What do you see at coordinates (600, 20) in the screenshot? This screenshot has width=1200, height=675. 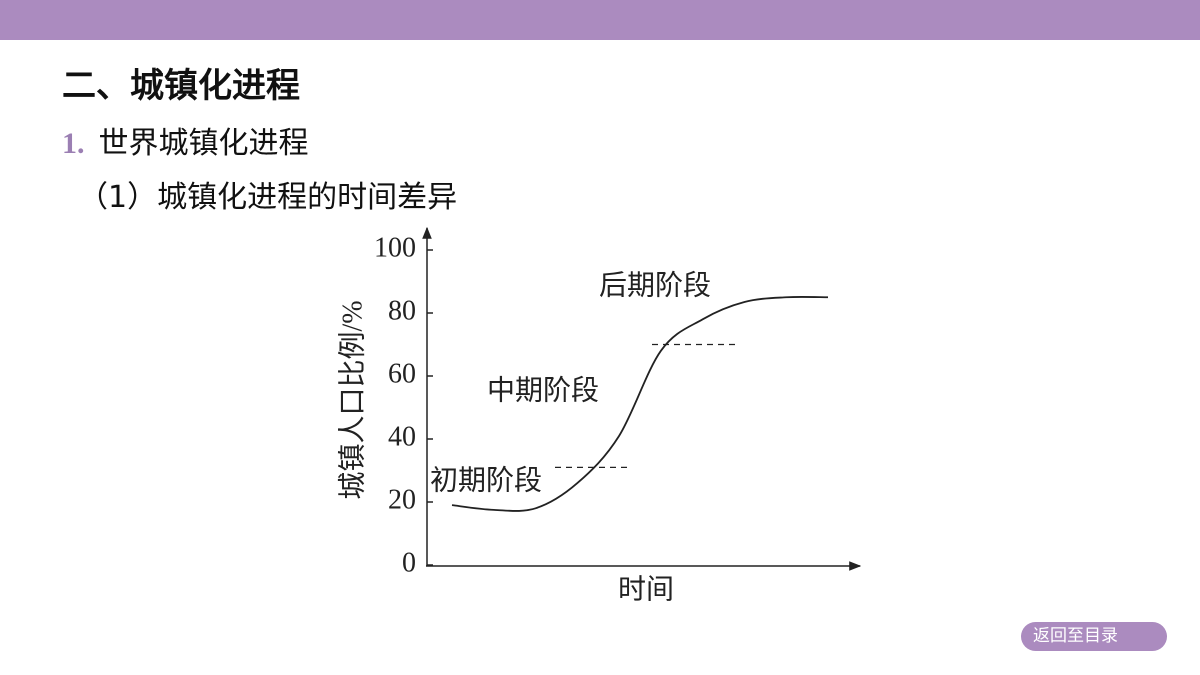 I see `top-bar` at bounding box center [600, 20].